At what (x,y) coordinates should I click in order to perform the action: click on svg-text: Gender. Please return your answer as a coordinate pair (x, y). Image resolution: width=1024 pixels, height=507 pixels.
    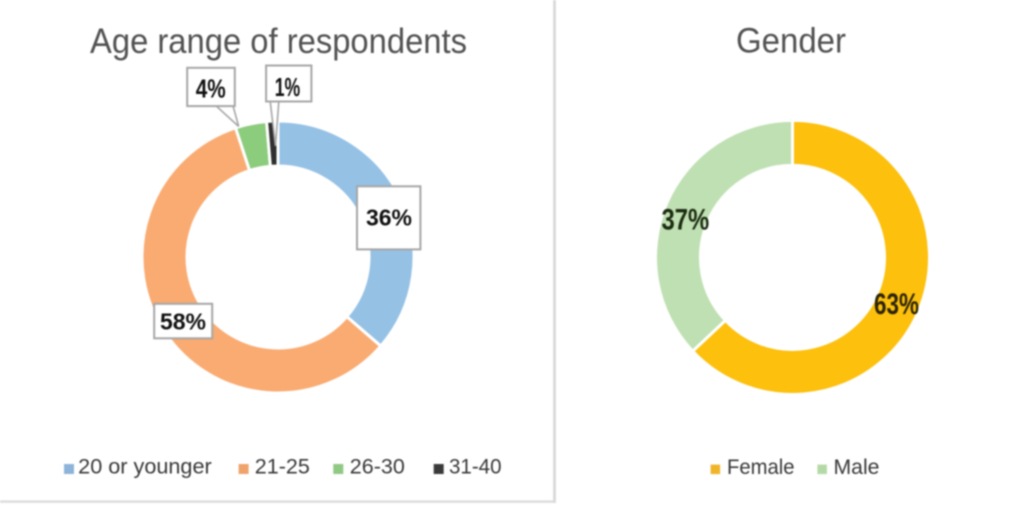
    Looking at the image, I should click on (791, 41).